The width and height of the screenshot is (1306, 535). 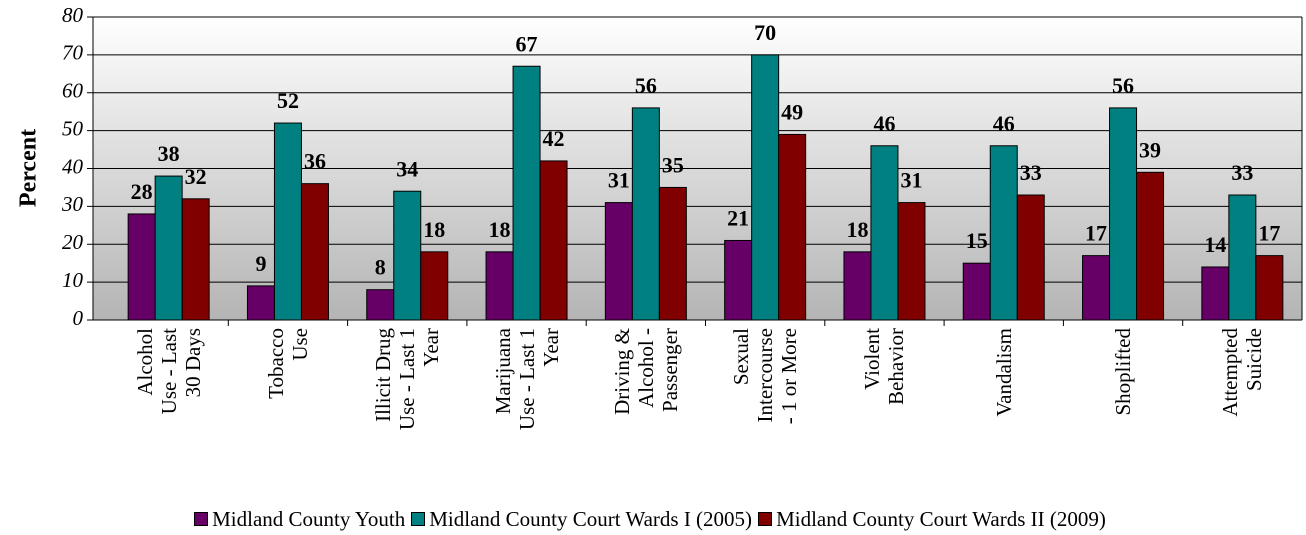 I want to click on data-label: 49, so click(x=792, y=111).